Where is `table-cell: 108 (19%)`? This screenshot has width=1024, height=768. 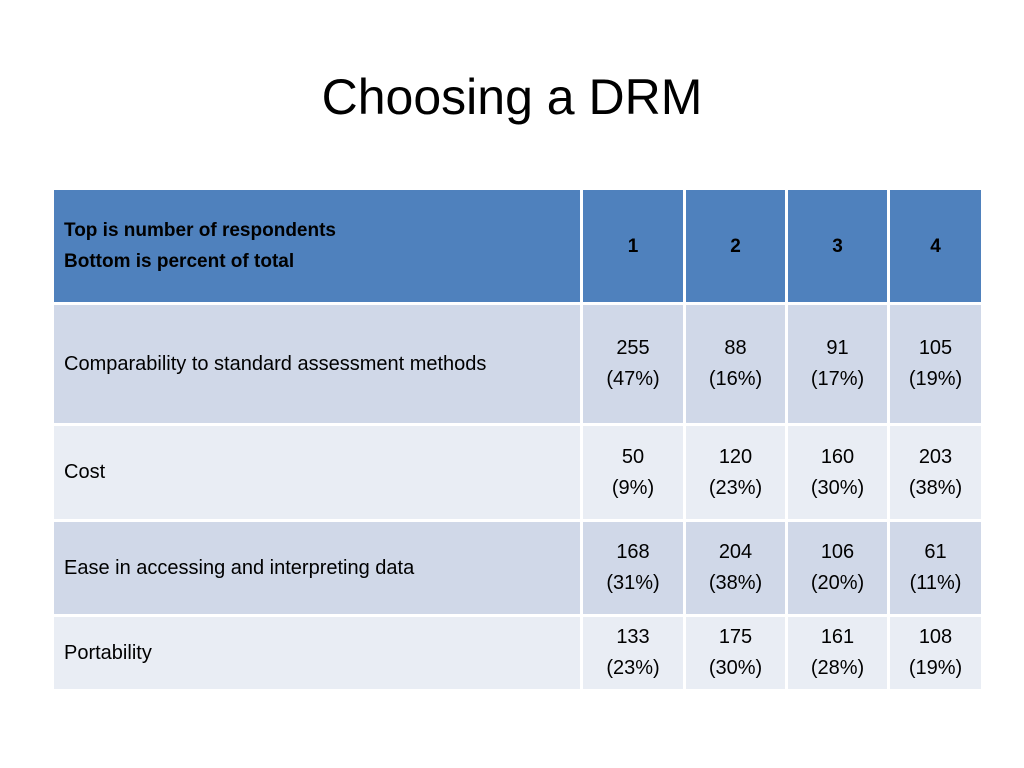
table-cell: 108 (19%) is located at coordinates (935, 653).